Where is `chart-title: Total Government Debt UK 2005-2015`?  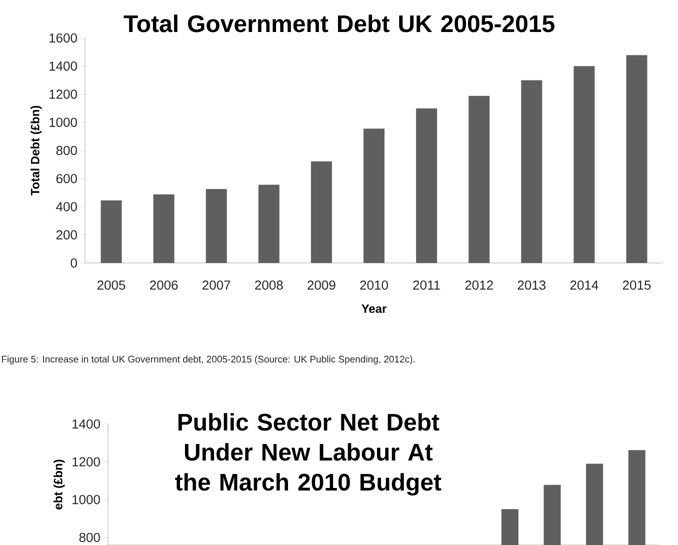
chart-title: Total Government Debt UK 2005-2015 is located at coordinates (339, 23).